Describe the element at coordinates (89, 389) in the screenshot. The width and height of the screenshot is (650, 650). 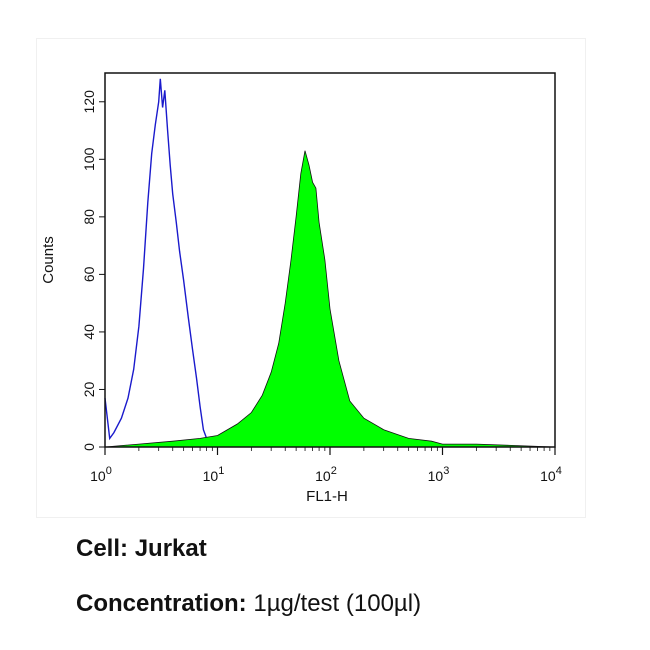
I see `y-tick-label-20: 20` at that location.